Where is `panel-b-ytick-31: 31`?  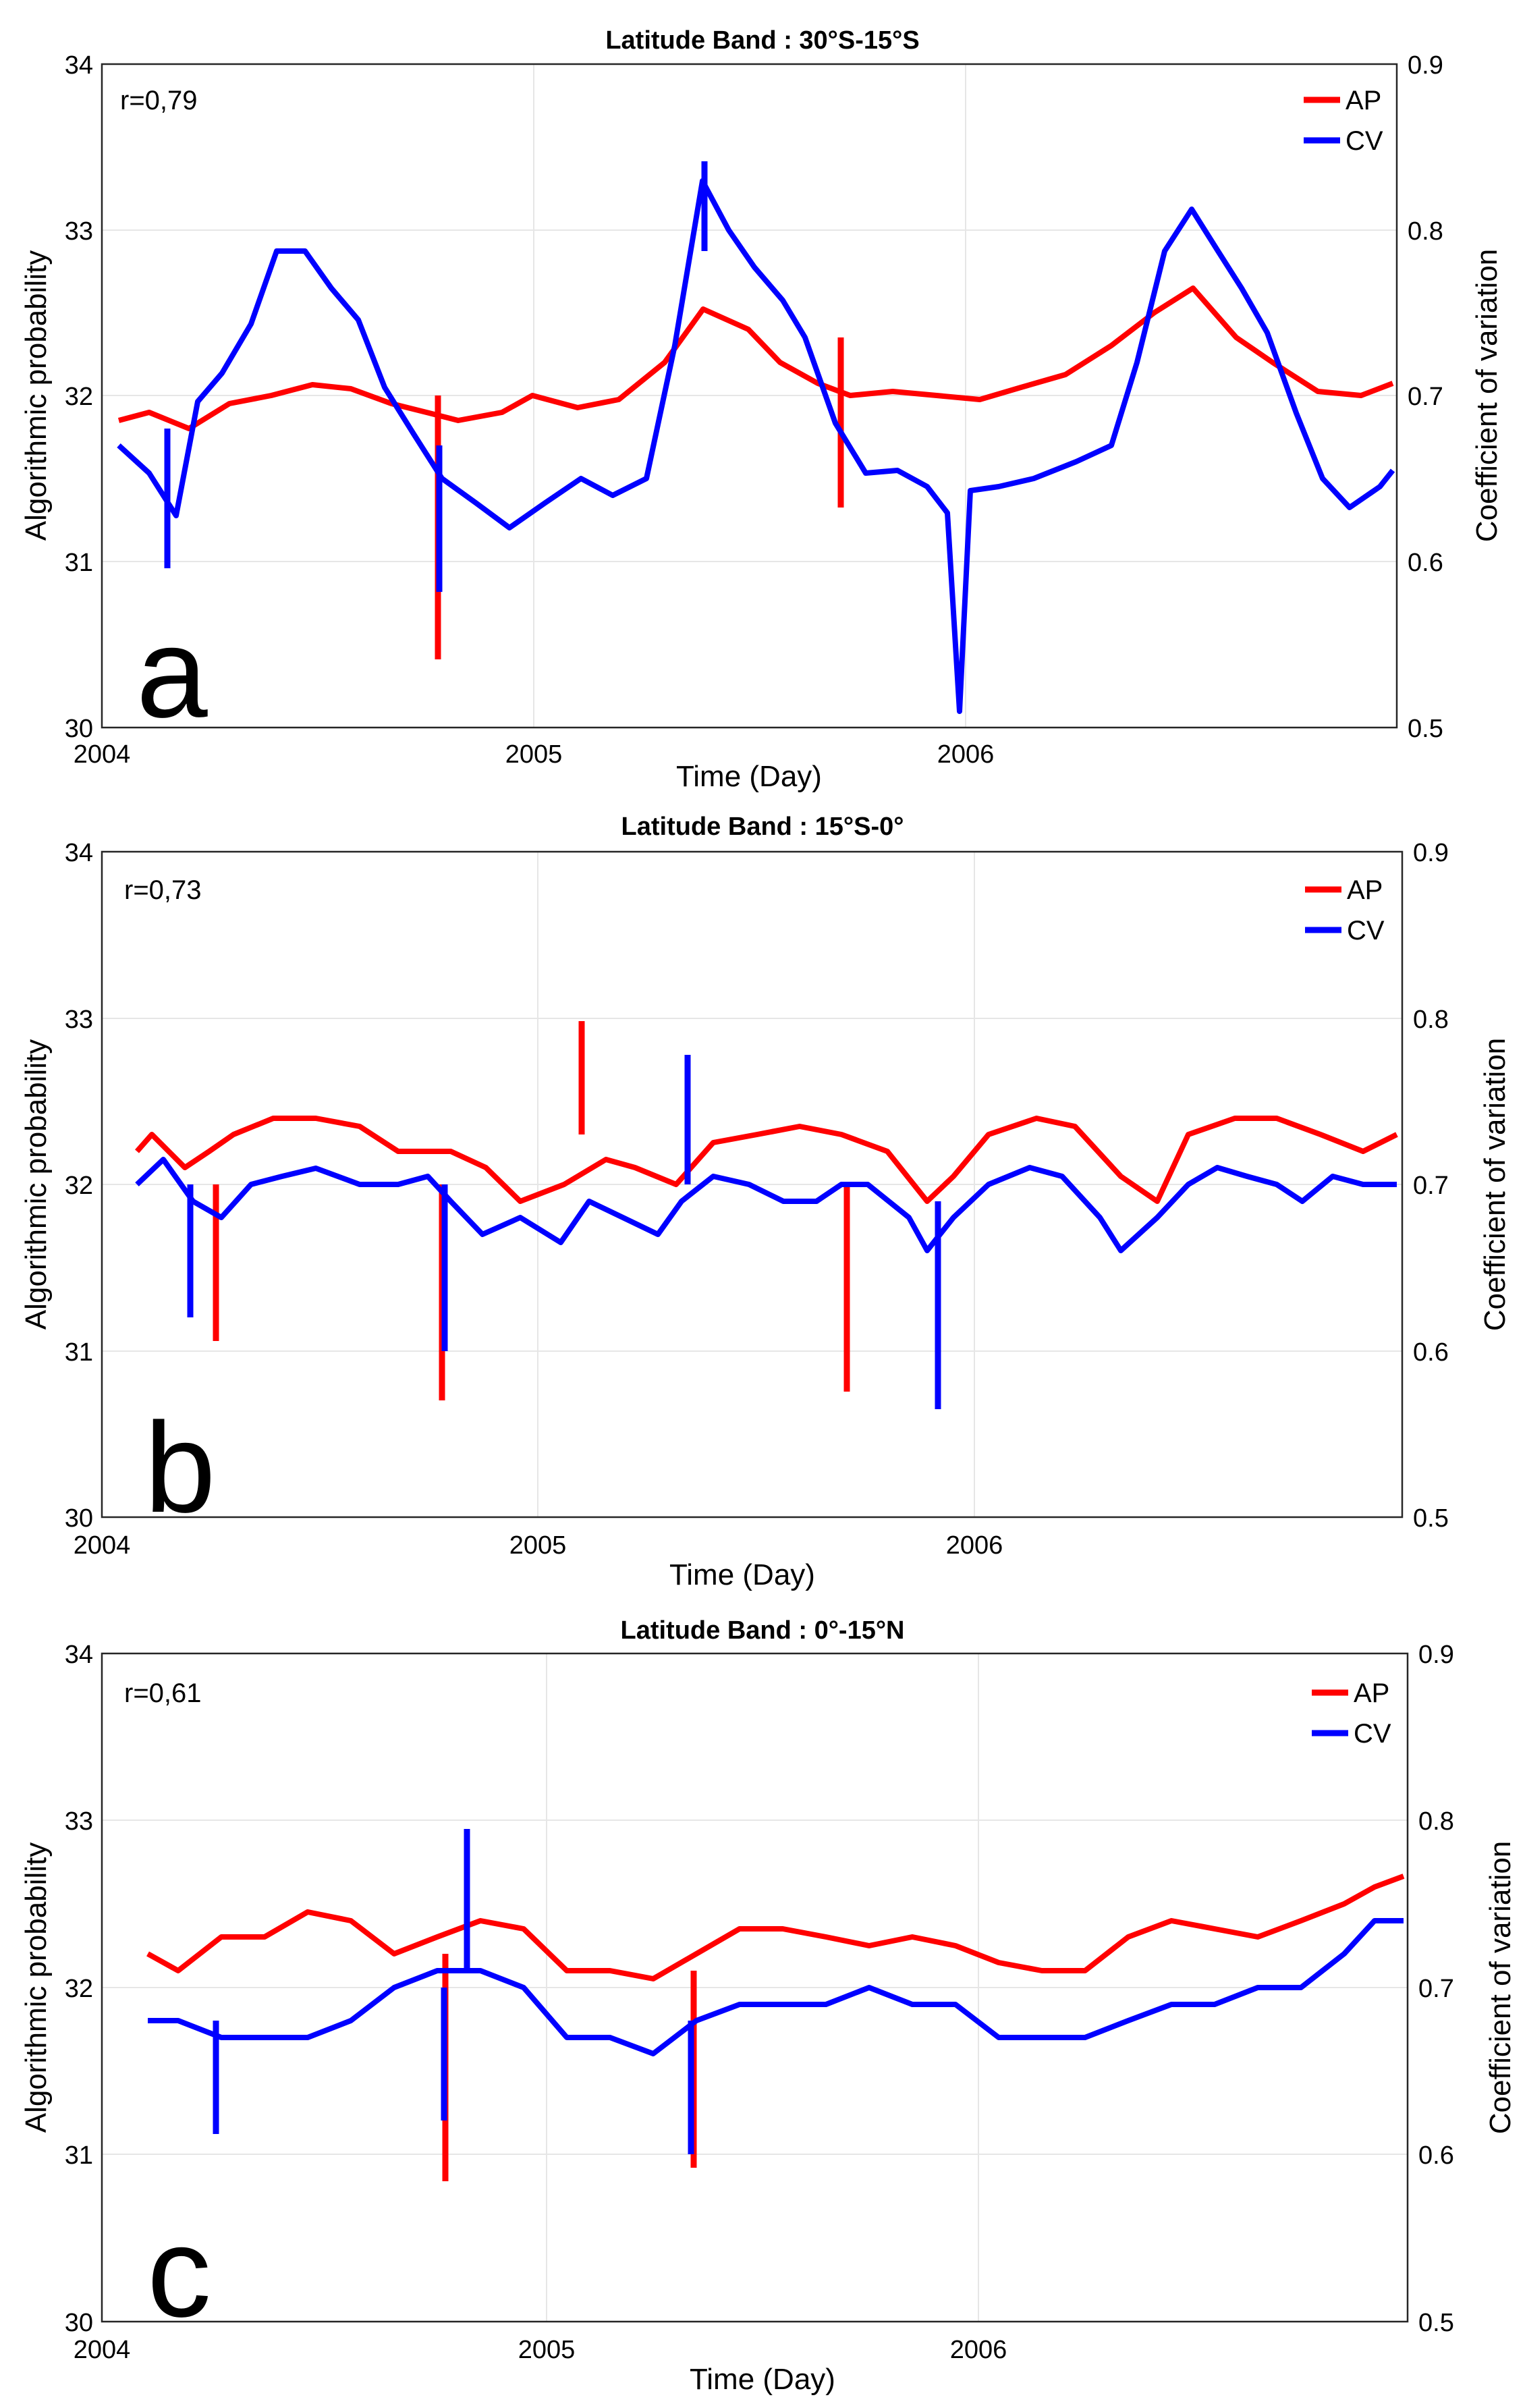 panel-b-ytick-31: 31 is located at coordinates (79, 1352).